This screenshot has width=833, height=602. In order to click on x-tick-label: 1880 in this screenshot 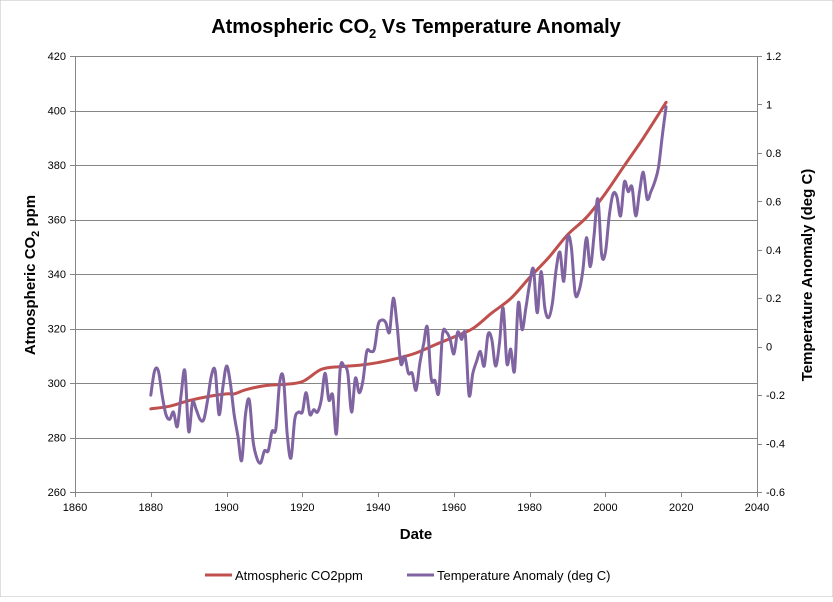, I will do `click(151, 508)`.